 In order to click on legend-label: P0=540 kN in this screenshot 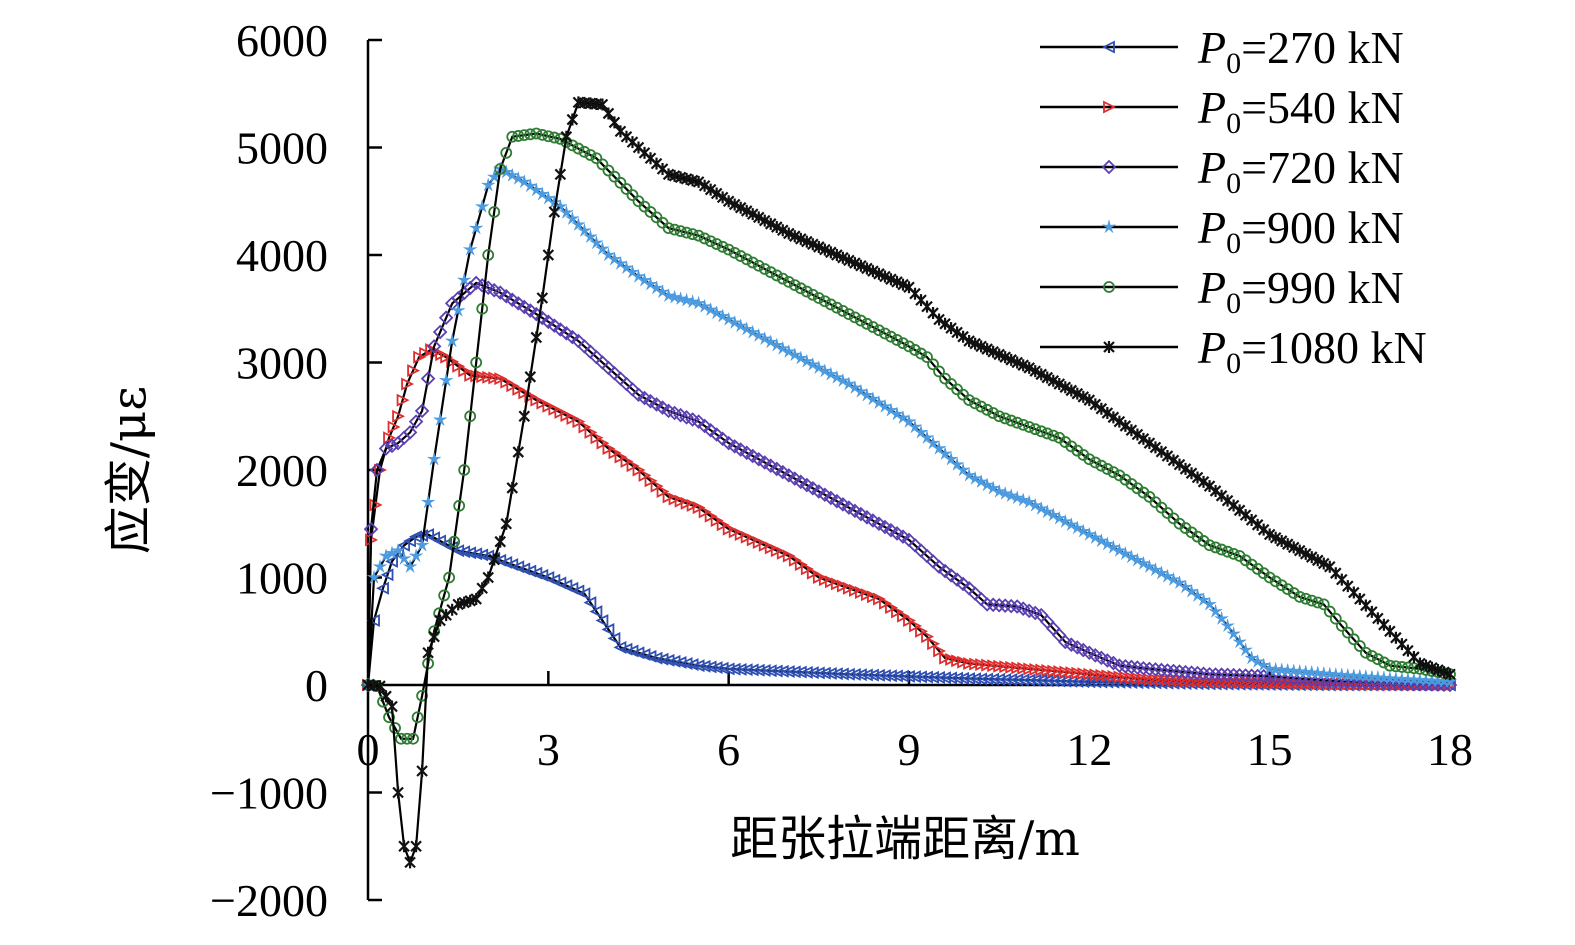, I will do `click(1300, 111)`.